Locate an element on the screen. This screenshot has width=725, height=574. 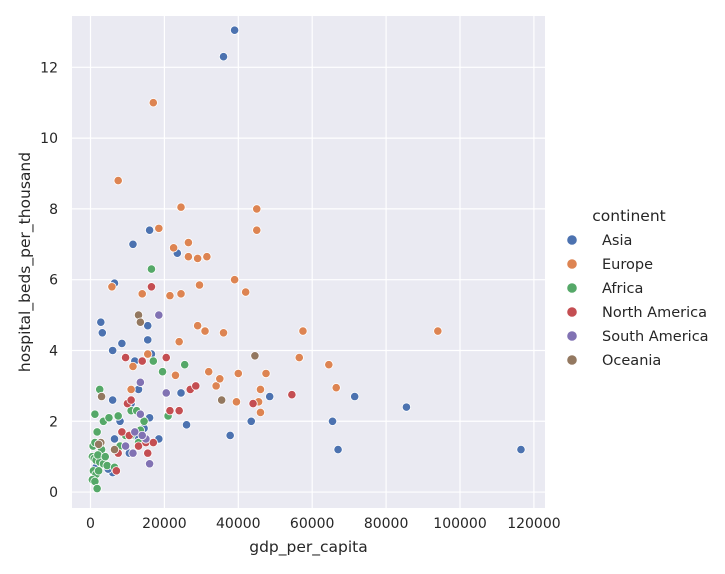
x-tick-label: 80000 is located at coordinates (386, 524).